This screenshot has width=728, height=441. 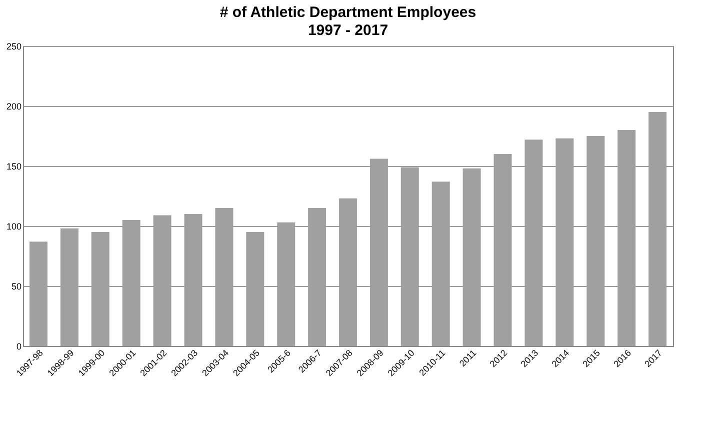 What do you see at coordinates (16, 287) in the screenshot?
I see `y-tick-label: 50` at bounding box center [16, 287].